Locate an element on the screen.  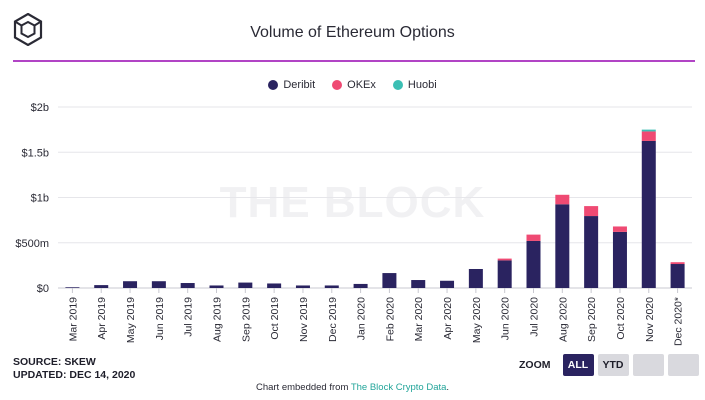
chart-legend: Deribit OKEx Huobi is located at coordinates (352, 85).